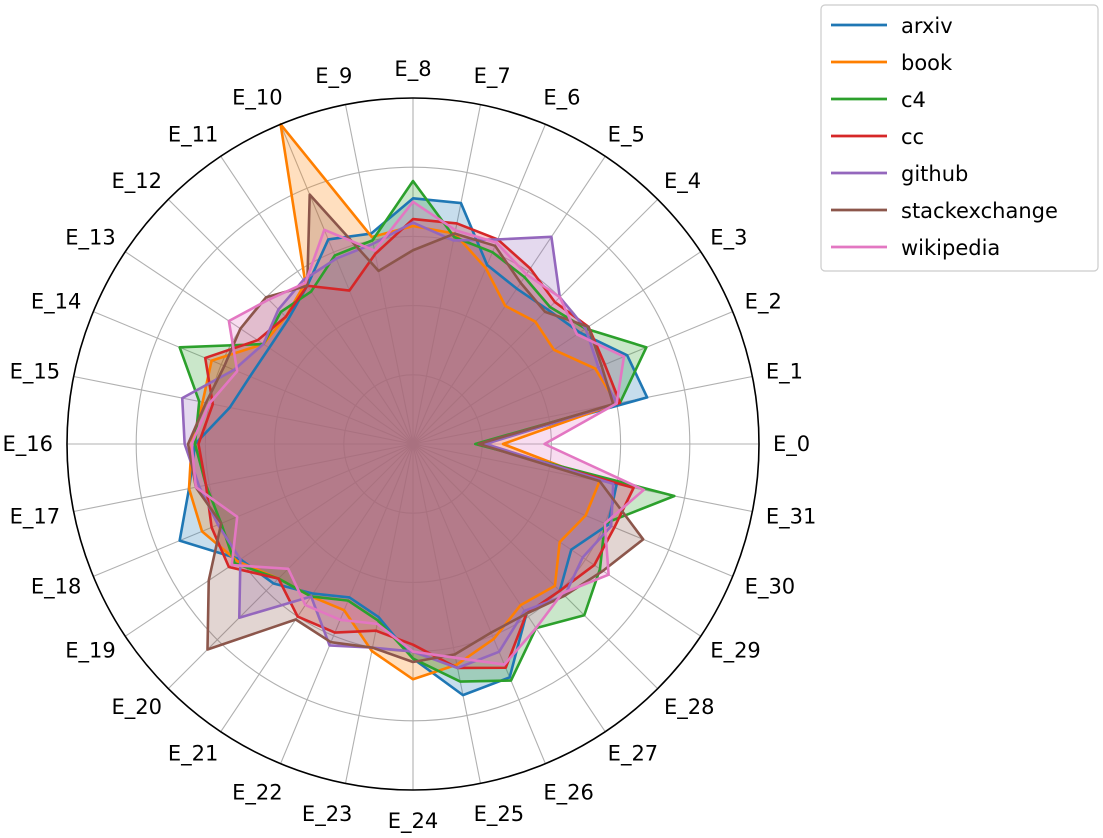 This screenshot has width=1103, height=838. Describe the element at coordinates (136, 707) in the screenshot. I see `category-label: E_20` at that location.